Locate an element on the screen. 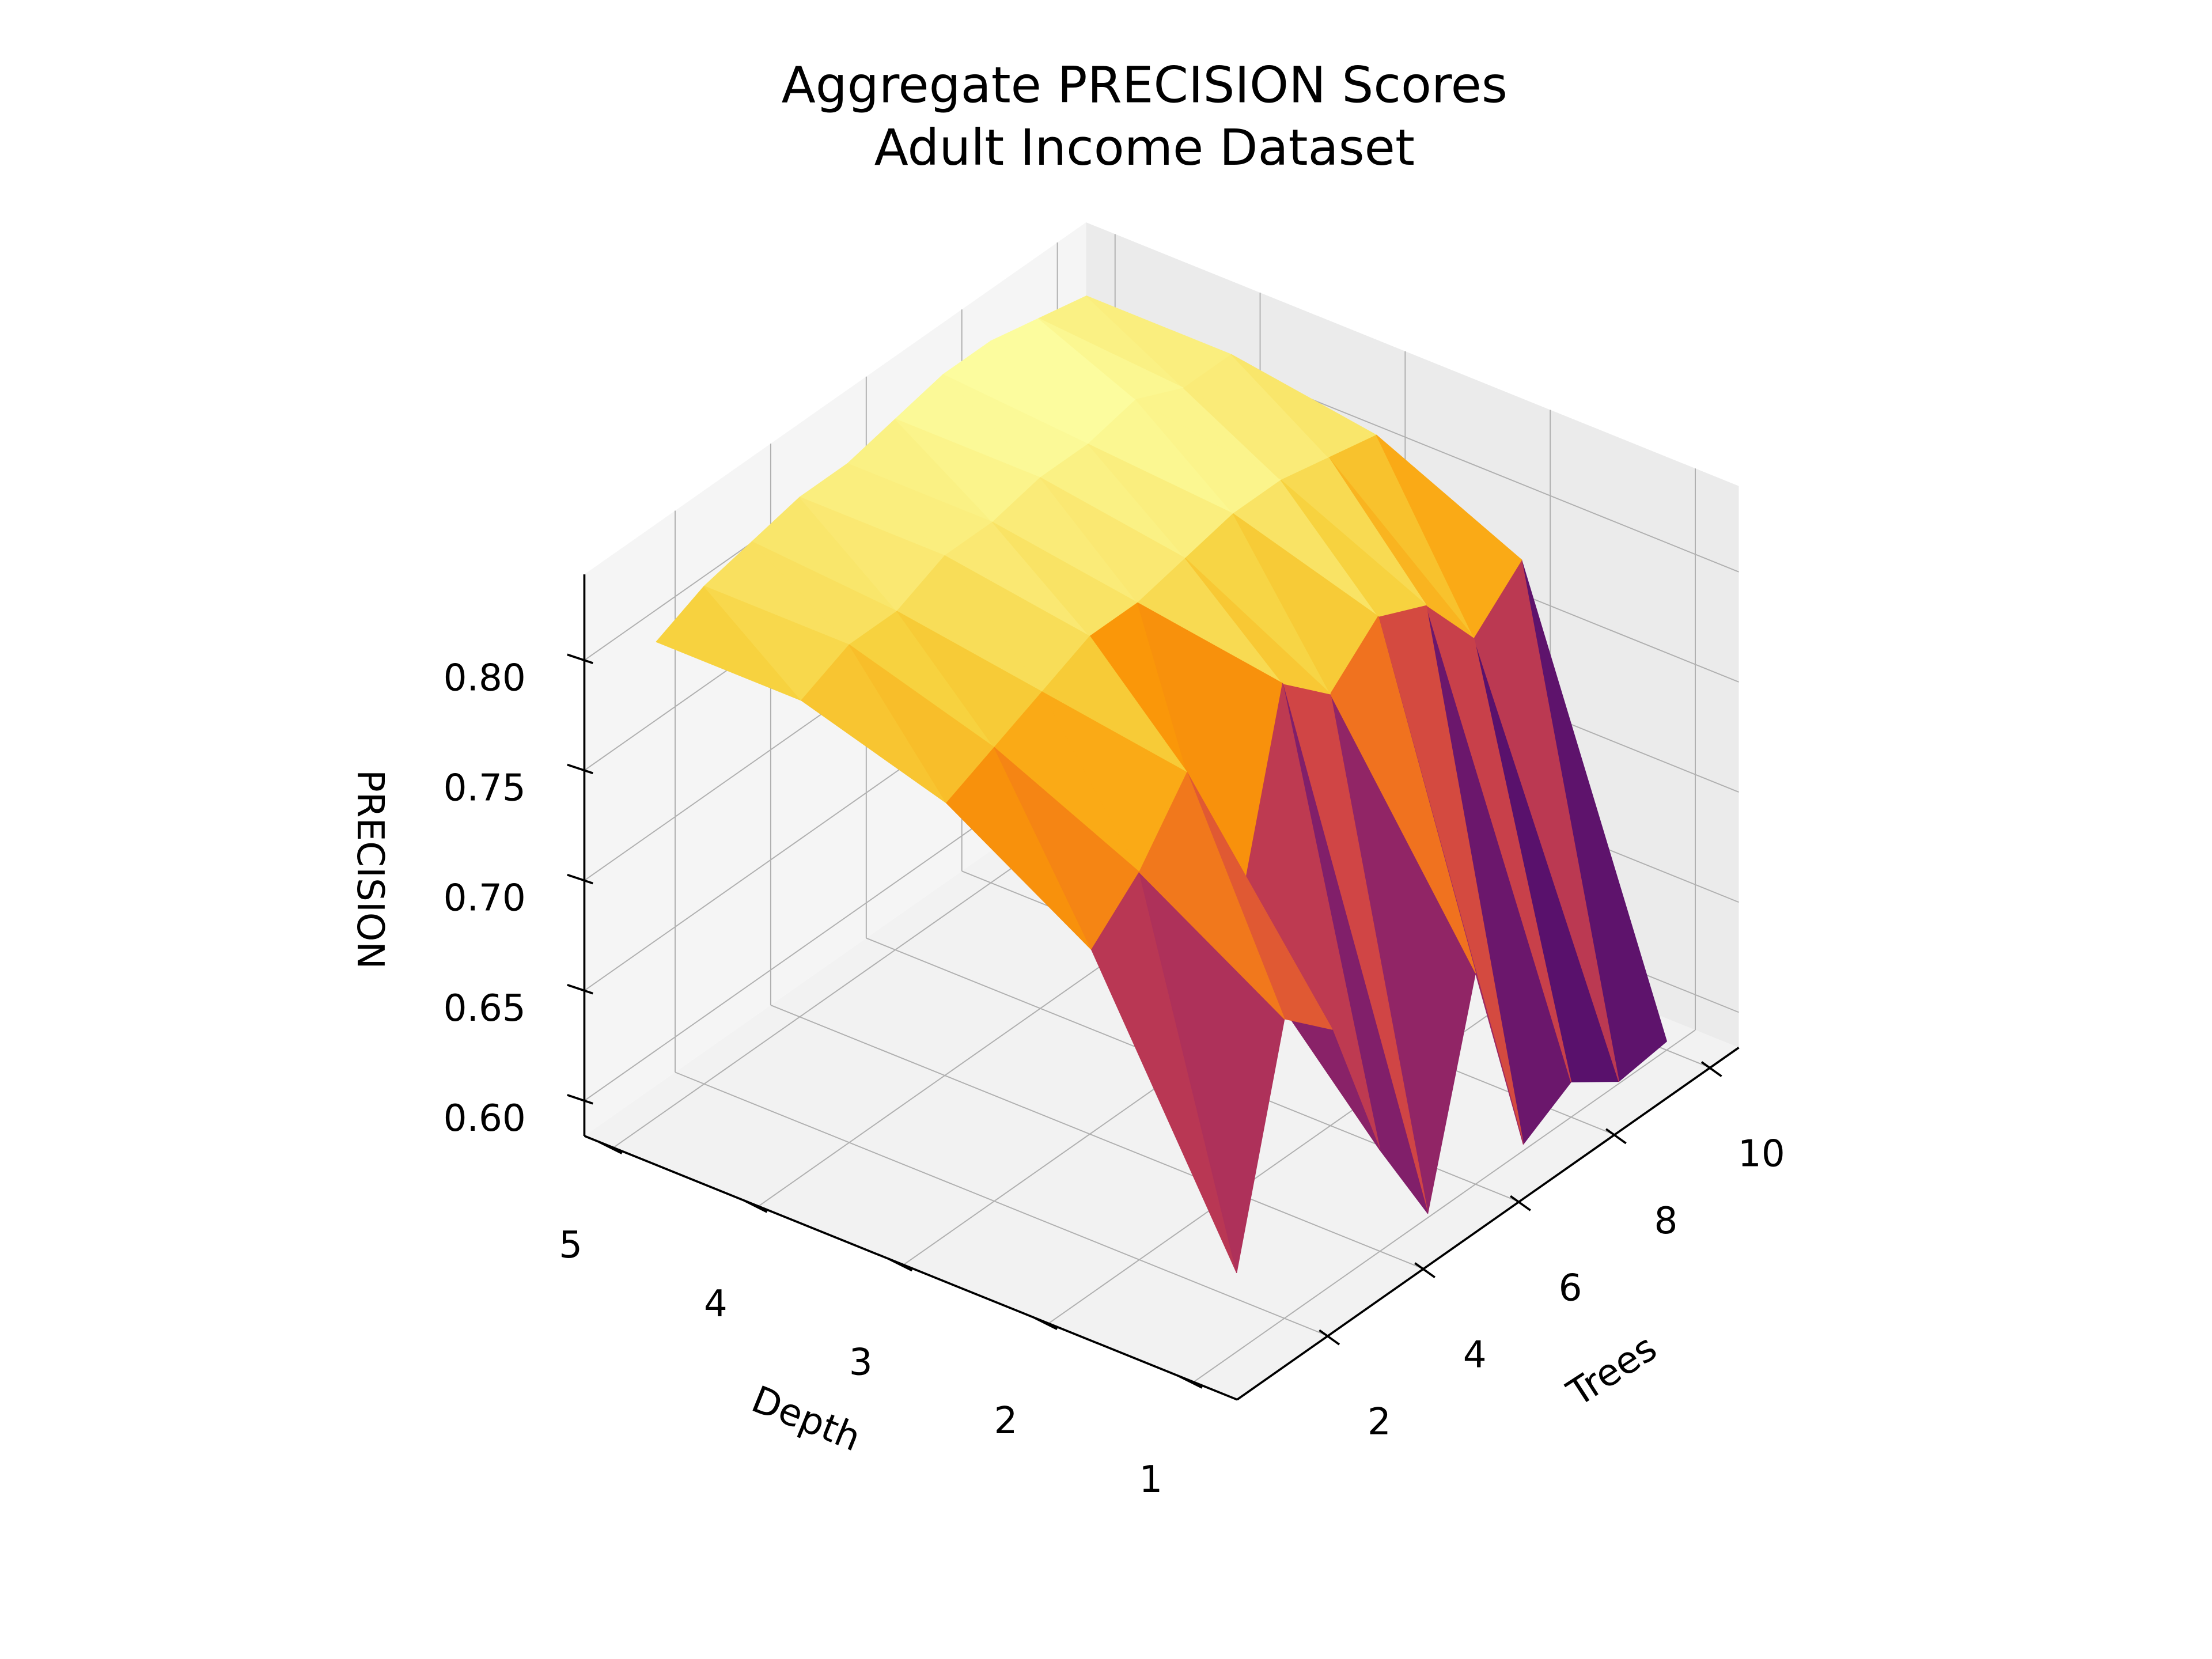 This screenshot has width=2212, height=1659. x-tick-label: 4 is located at coordinates (716, 1303).